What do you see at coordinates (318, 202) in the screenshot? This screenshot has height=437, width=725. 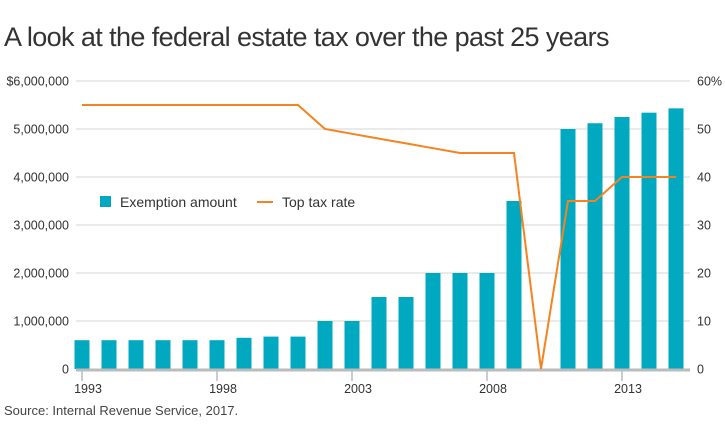 I see `legend-label-tax-rate: Top tax rate` at bounding box center [318, 202].